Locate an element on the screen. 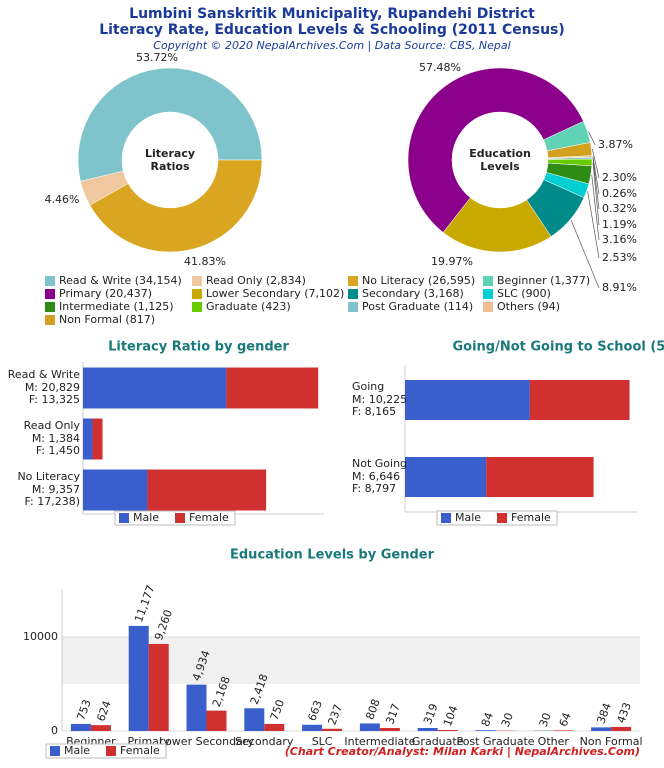  value-label: 84 is located at coordinates (487, 720).